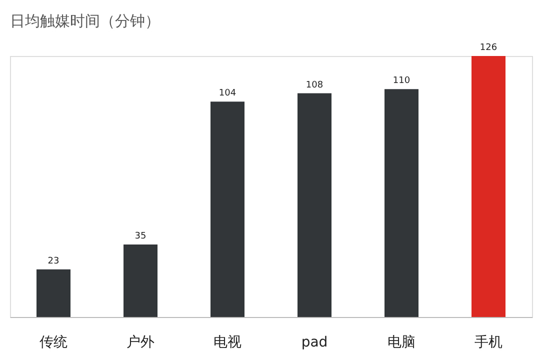 Image resolution: width=542 pixels, height=358 pixels. I want to click on x-tick-label: 电脑, so click(402, 342).